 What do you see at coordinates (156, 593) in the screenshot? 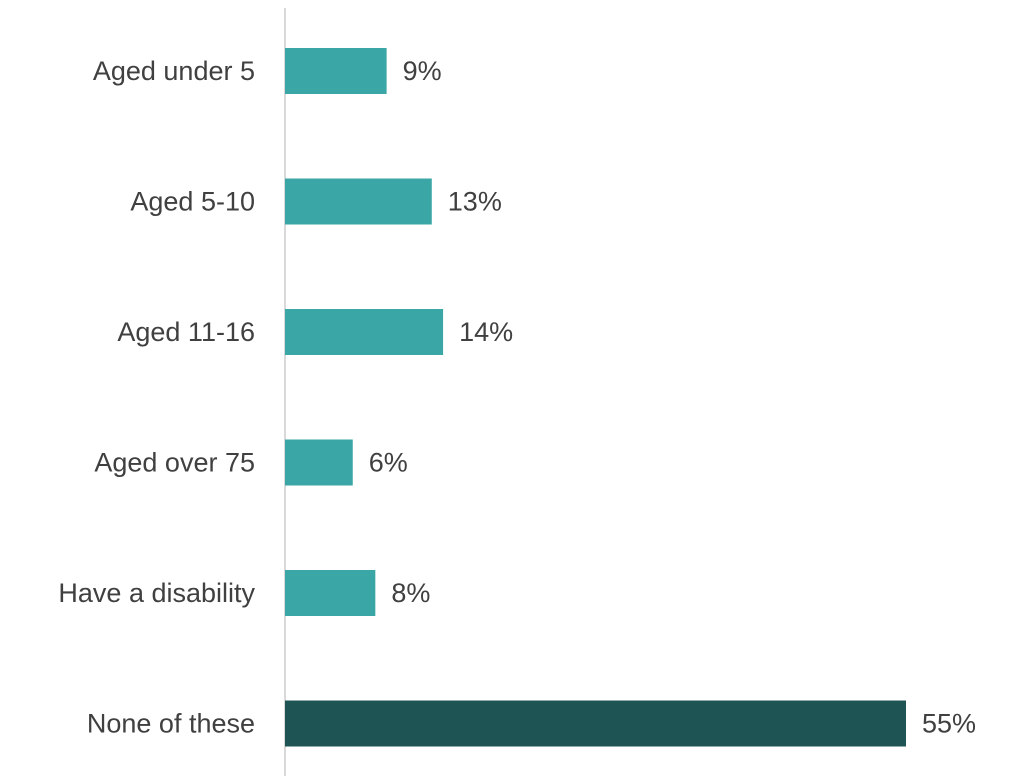
I see `category-label: Have a disability` at bounding box center [156, 593].